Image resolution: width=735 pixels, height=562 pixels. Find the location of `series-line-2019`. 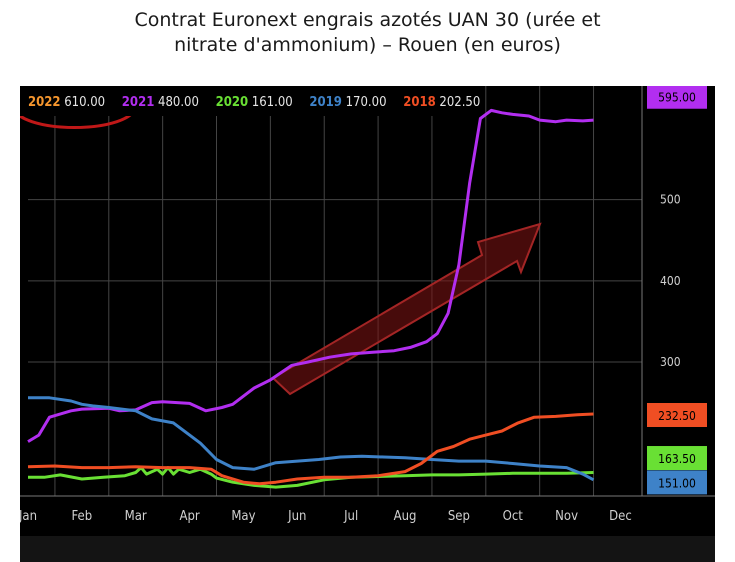

series-line-2019 is located at coordinates (311, 439).